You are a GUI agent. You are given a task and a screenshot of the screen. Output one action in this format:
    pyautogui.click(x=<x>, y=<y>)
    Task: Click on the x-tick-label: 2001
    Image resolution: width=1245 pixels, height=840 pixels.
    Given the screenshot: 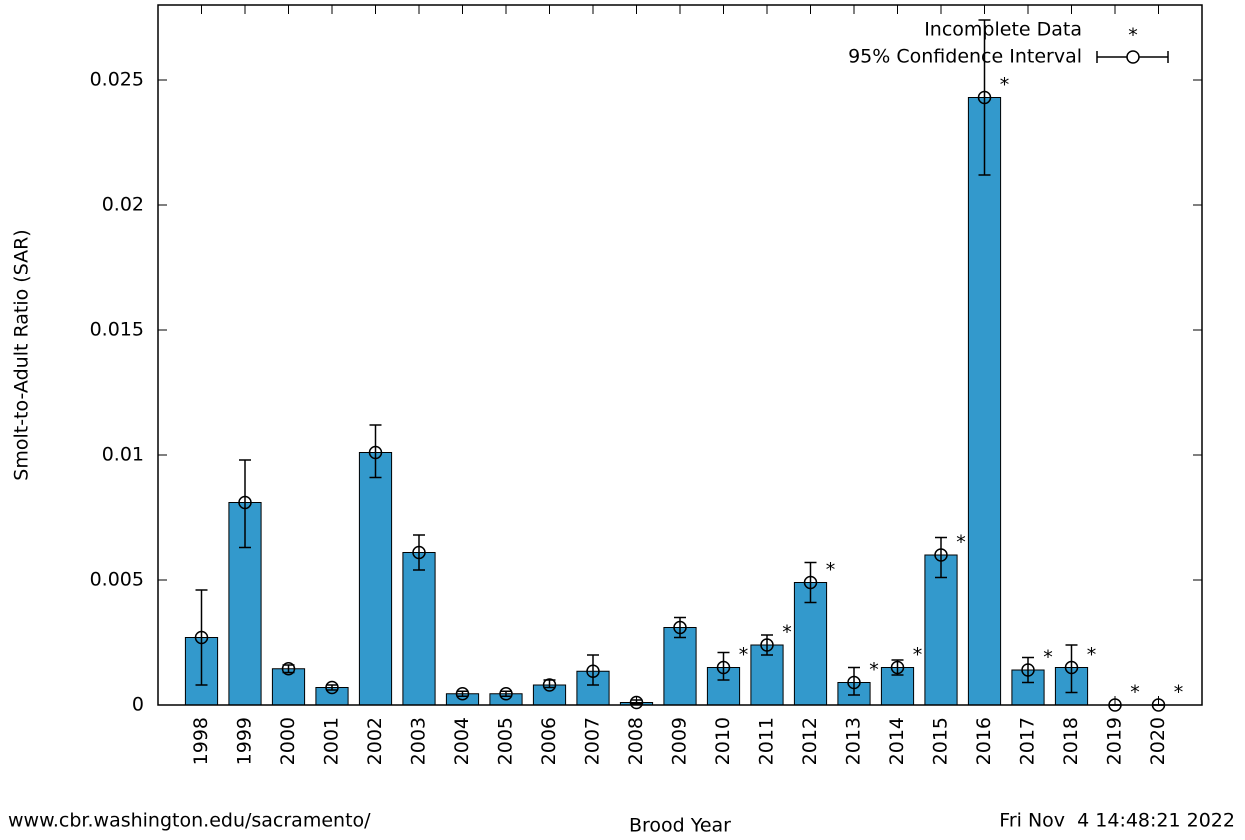 What is the action you would take?
    pyautogui.click(x=332, y=741)
    